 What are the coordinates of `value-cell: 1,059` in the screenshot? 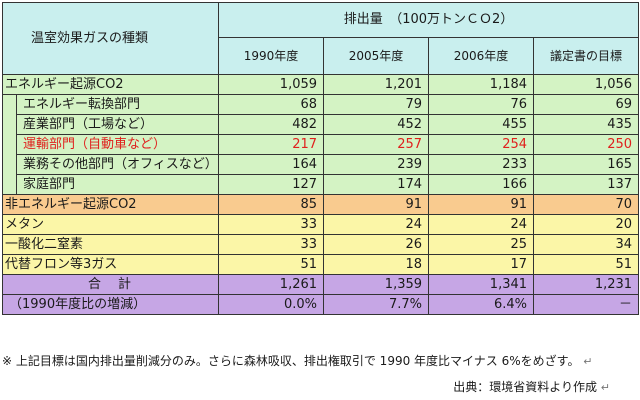 It's located at (271, 84).